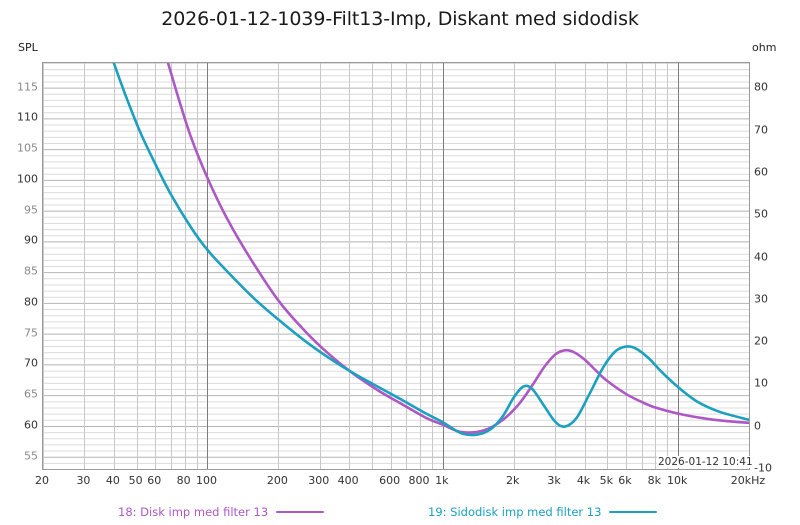 The image size is (800, 525). I want to click on y-tick-left-60: 60, so click(31, 425).